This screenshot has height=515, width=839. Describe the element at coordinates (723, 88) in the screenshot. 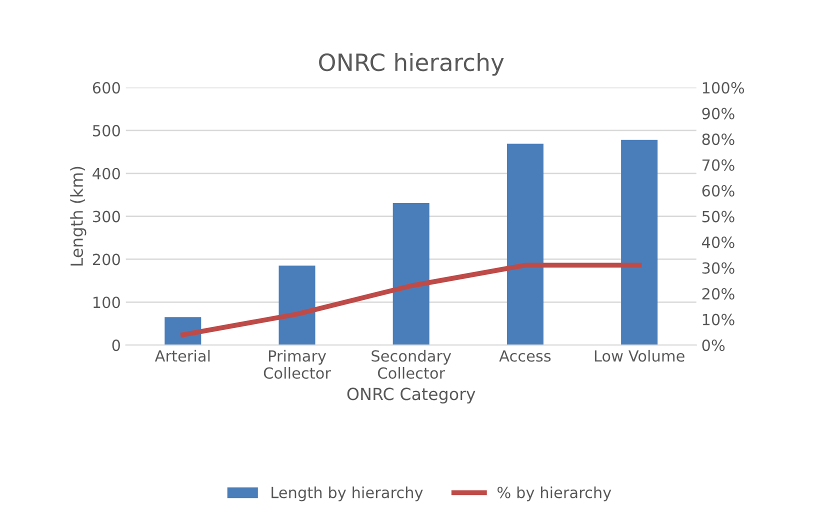

I see `y2-tick-label: 100%` at that location.